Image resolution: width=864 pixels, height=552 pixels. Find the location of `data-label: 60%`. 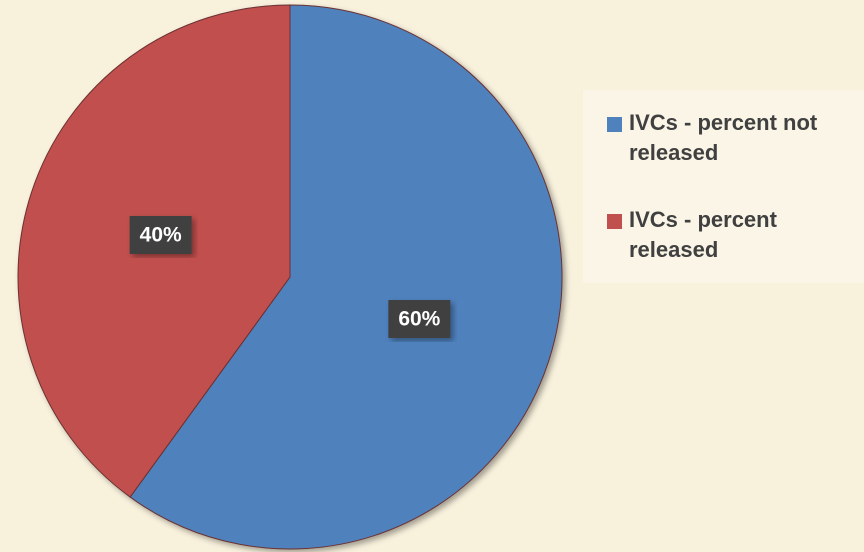

data-label: 60% is located at coordinates (419, 319).